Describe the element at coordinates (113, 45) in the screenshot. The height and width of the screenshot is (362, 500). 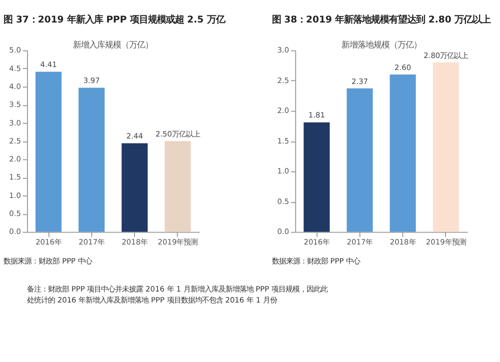
I see `text: 新增入库规模（万亿）` at that location.